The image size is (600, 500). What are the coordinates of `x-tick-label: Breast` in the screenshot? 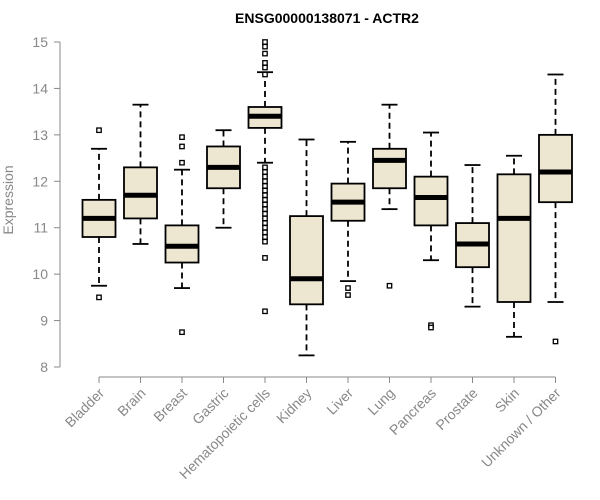 It's located at (170, 405).